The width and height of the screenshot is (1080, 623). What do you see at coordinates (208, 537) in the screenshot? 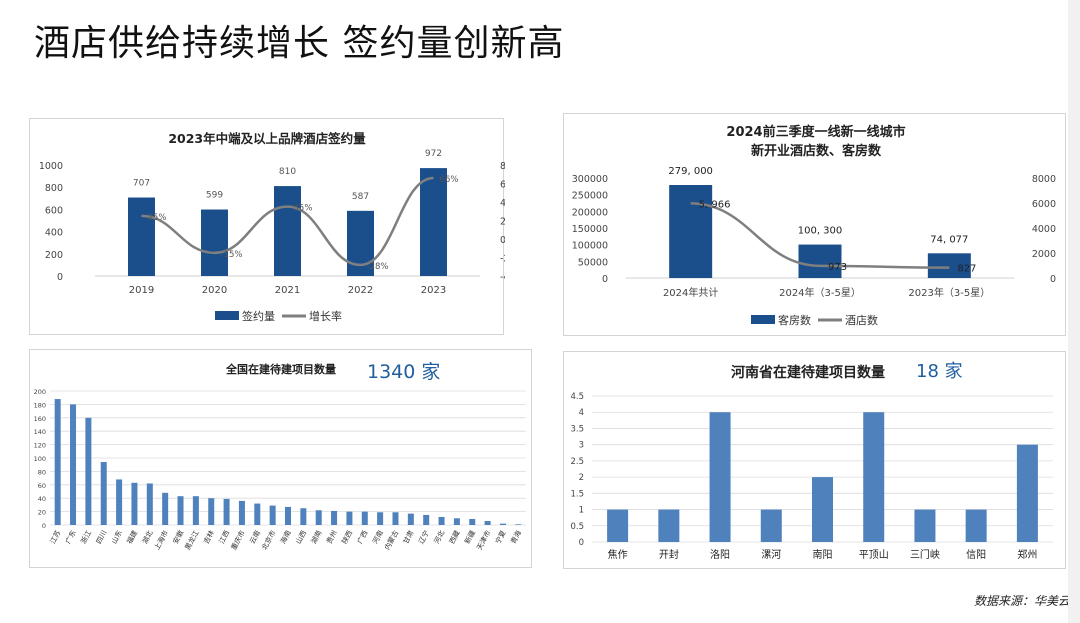
I see `x-tick-label: 吉林` at bounding box center [208, 537].